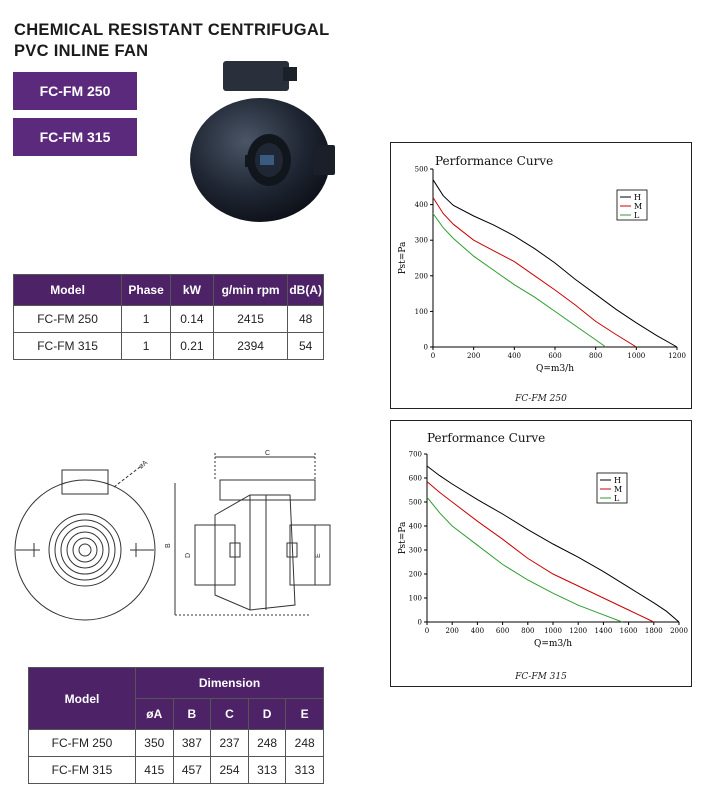 The height and width of the screenshot is (812, 702). Describe the element at coordinates (540, 677) in the screenshot. I see `chart-caption: FC-FM 315` at that location.